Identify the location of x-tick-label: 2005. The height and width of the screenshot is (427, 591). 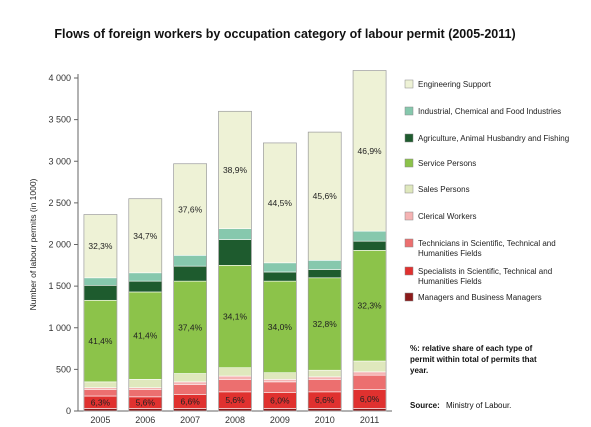
(100, 420).